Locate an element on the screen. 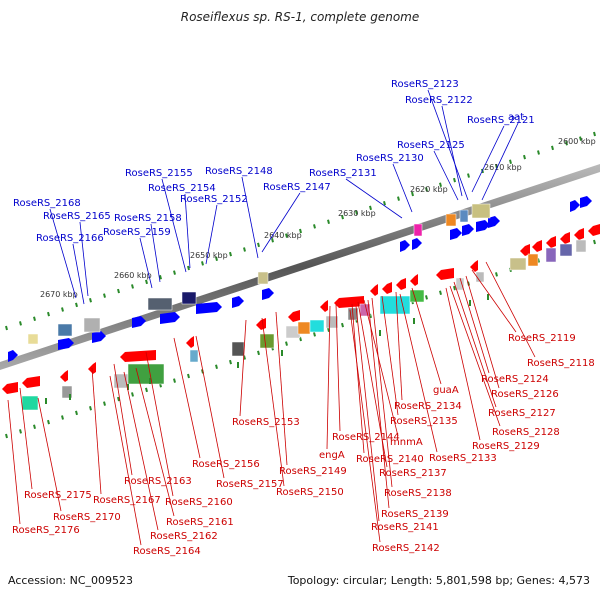 This screenshot has height=600, width=600. reverse-gene-label: RoseRS_2153 is located at coordinates (266, 422).